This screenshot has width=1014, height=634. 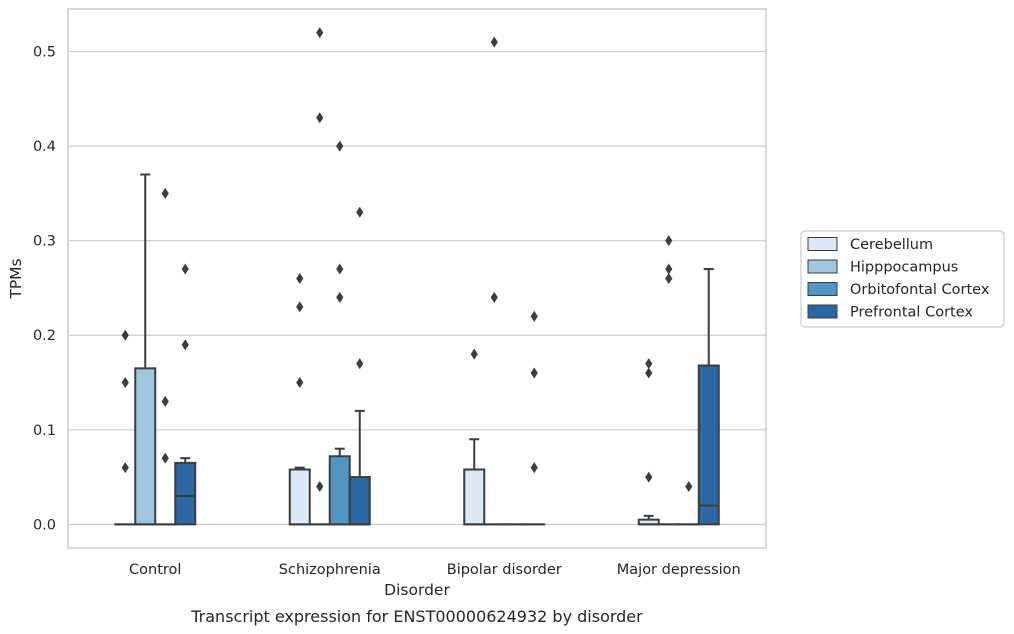 I want to click on x-tick-label: Major depression, so click(x=679, y=570).